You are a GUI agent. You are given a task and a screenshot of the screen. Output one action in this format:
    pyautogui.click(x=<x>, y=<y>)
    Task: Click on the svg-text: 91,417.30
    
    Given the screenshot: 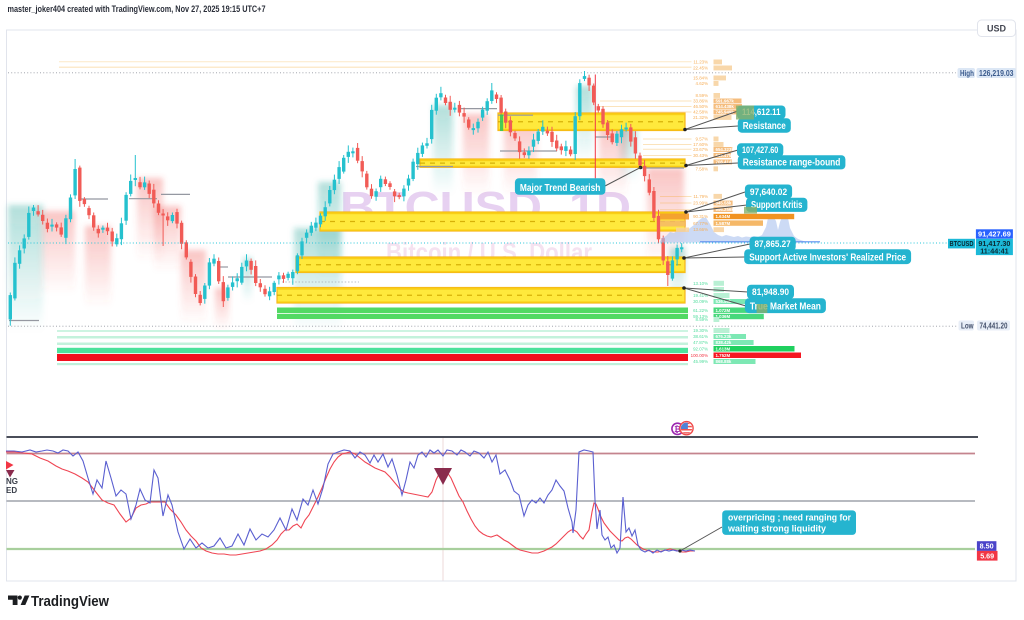 What is the action you would take?
    pyautogui.click(x=994, y=243)
    